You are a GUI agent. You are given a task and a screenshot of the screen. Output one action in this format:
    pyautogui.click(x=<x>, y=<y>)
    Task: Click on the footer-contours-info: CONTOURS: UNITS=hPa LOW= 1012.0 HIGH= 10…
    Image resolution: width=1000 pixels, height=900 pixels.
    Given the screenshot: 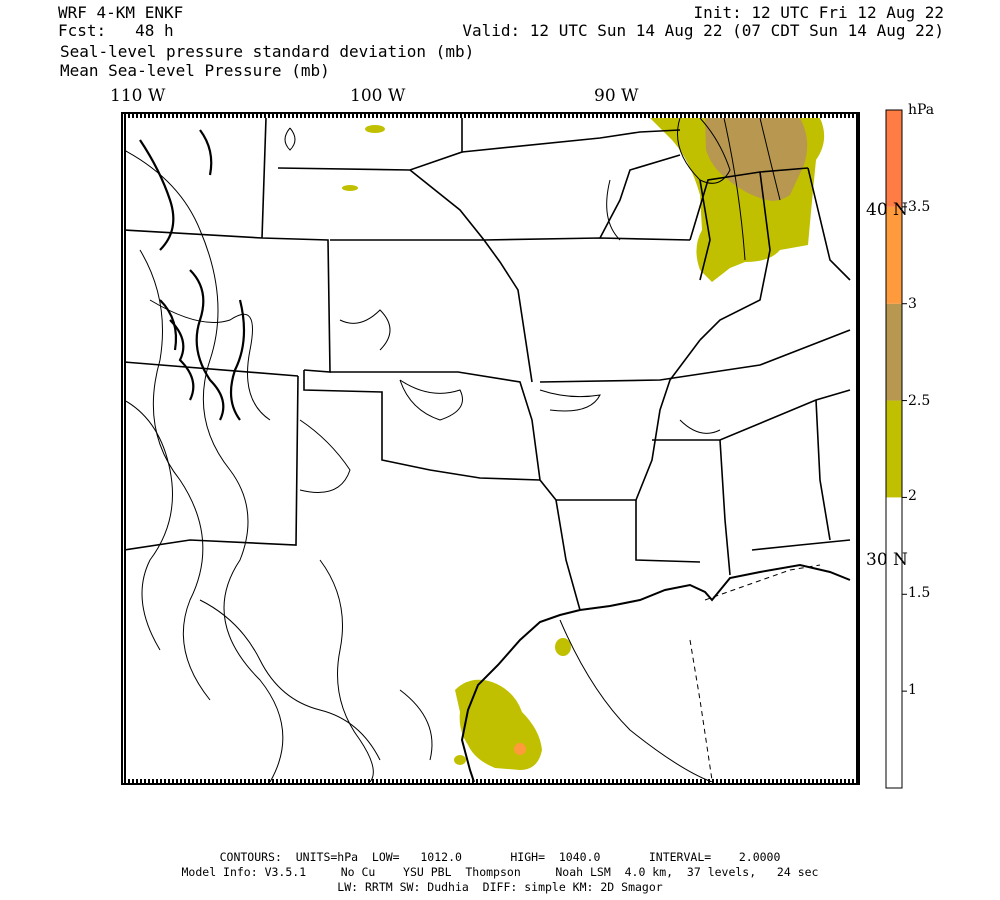 What is the action you would take?
    pyautogui.click(x=500, y=857)
    